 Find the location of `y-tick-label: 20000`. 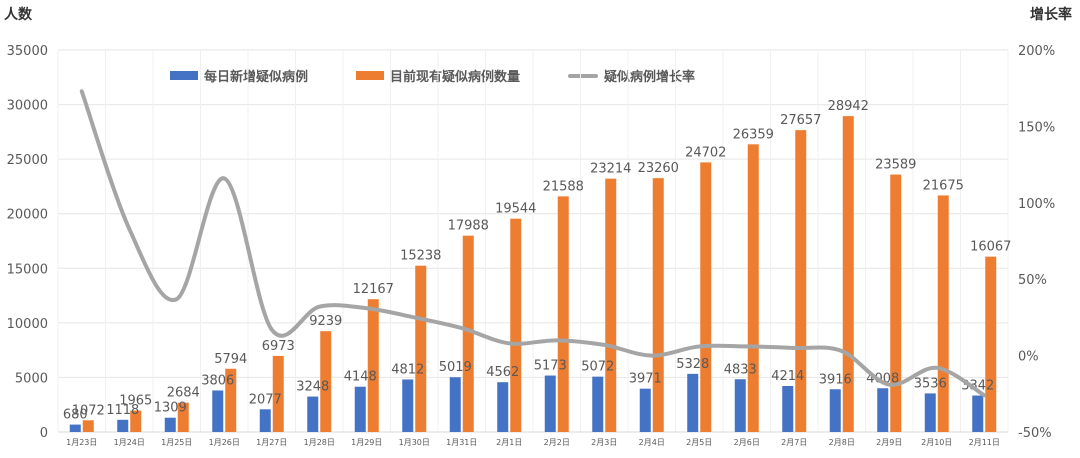

y-tick-label: 20000 is located at coordinates (27, 215).